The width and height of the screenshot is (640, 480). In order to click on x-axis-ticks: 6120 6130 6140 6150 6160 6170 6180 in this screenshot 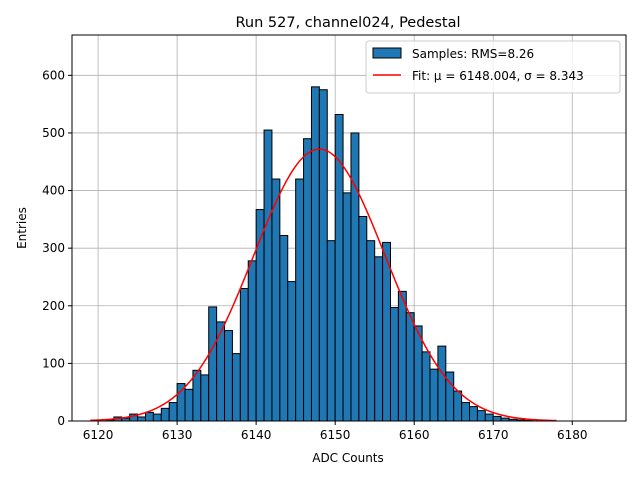, I will do `click(335, 431)`.